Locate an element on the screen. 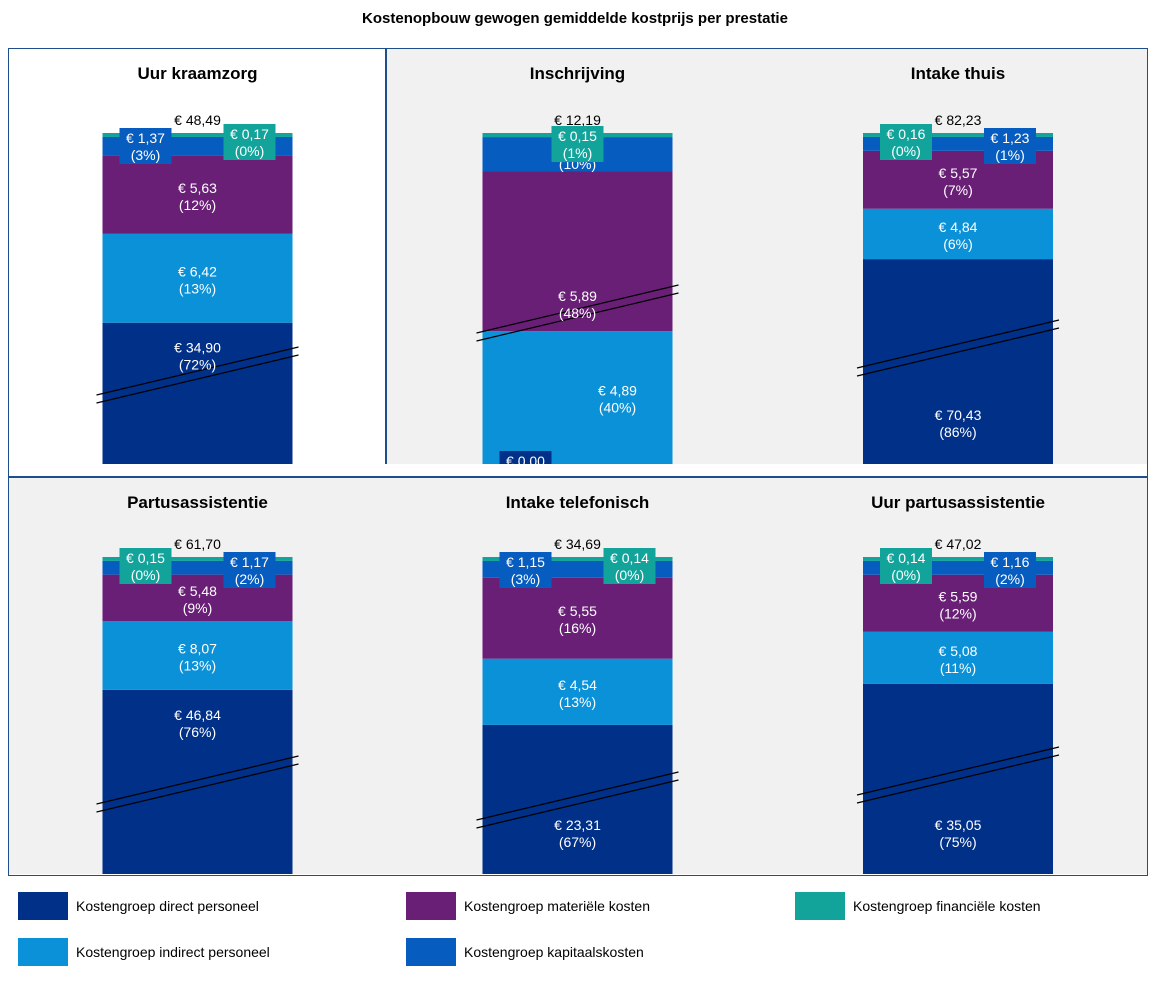 Image resolution: width=1150 pixels, height=983 pixels. data-label-value: € 70,43 is located at coordinates (958, 415).